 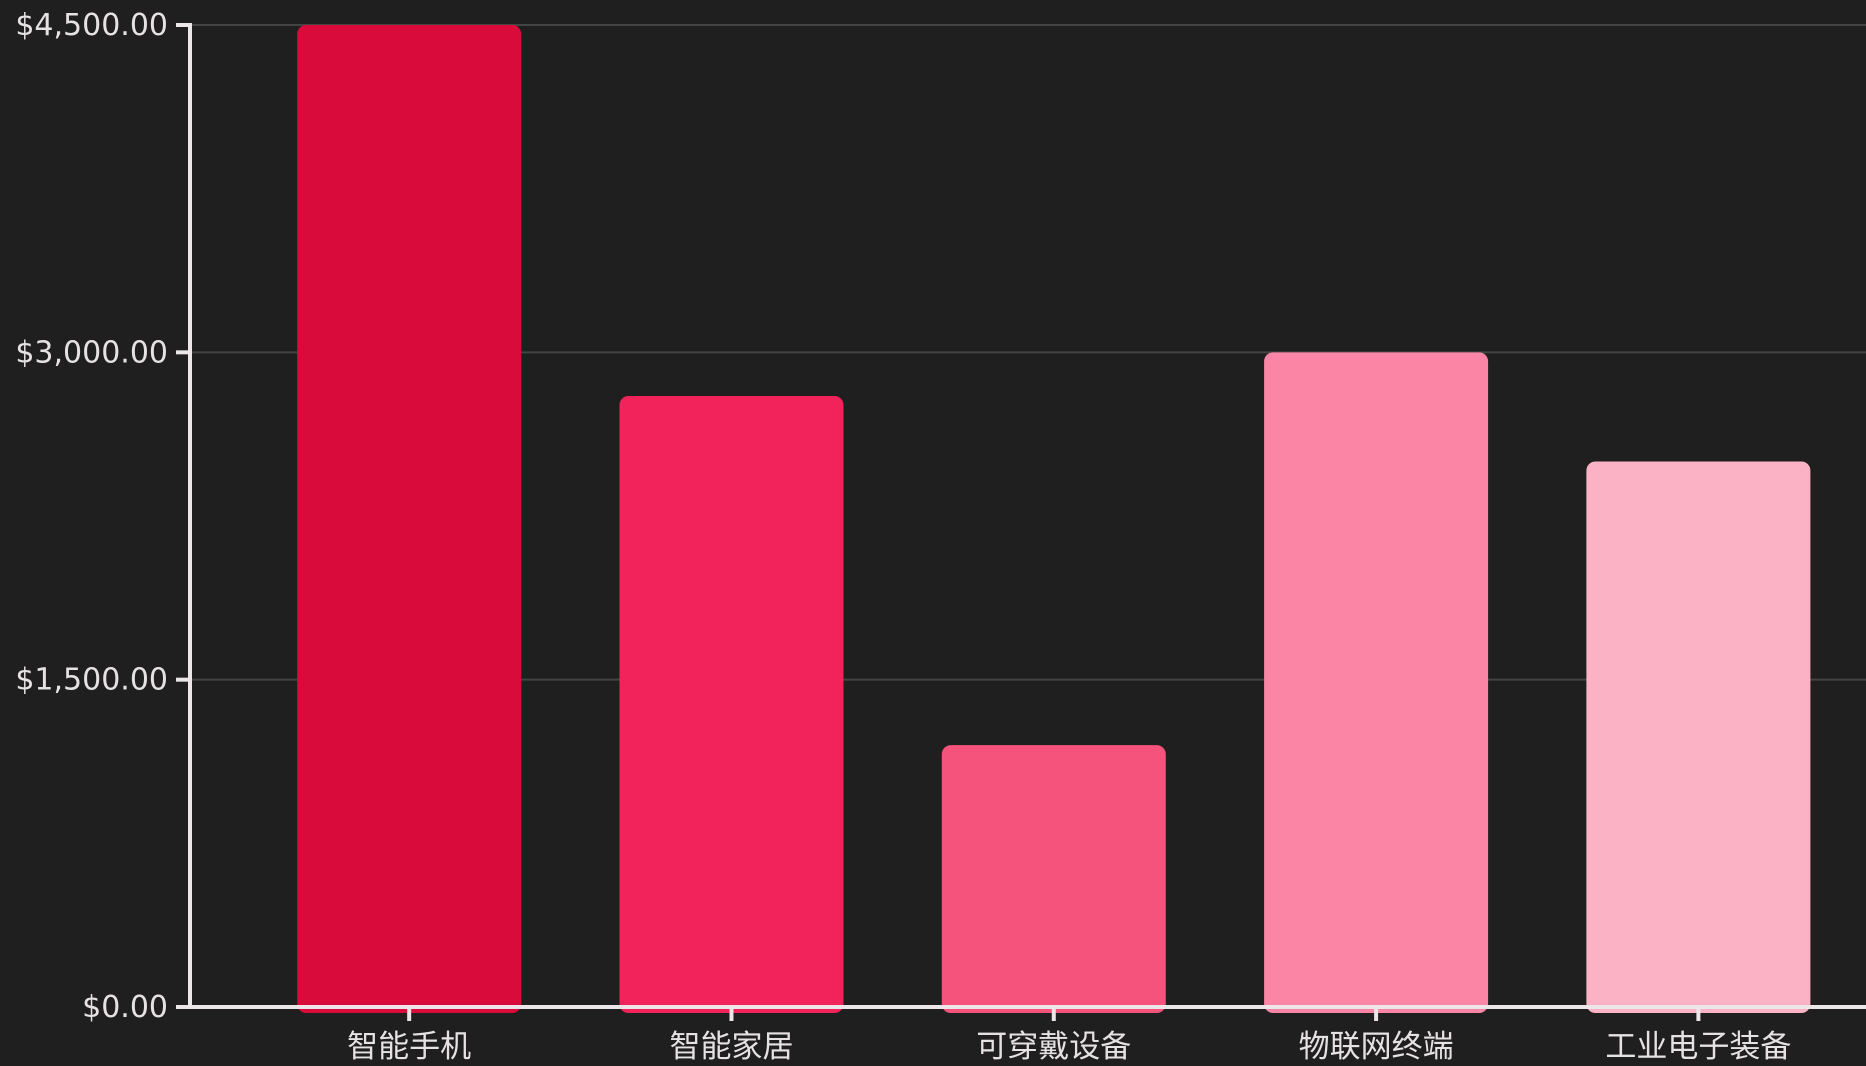 I want to click on y-axis-ticks: $0.00 $1,500.00 $3,000.00 $4,500.00, so click(x=102, y=516).